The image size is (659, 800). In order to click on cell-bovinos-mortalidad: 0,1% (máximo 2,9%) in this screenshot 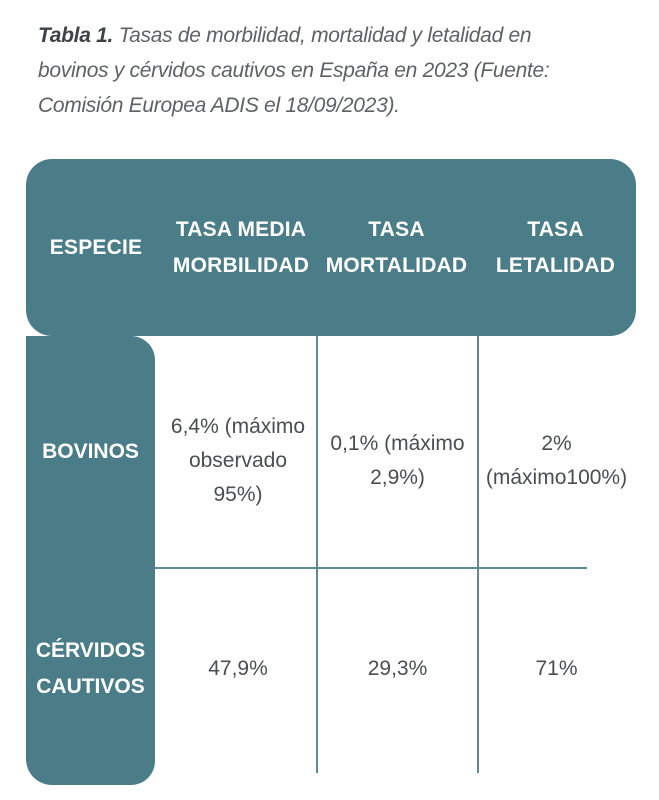, I will do `click(397, 460)`.